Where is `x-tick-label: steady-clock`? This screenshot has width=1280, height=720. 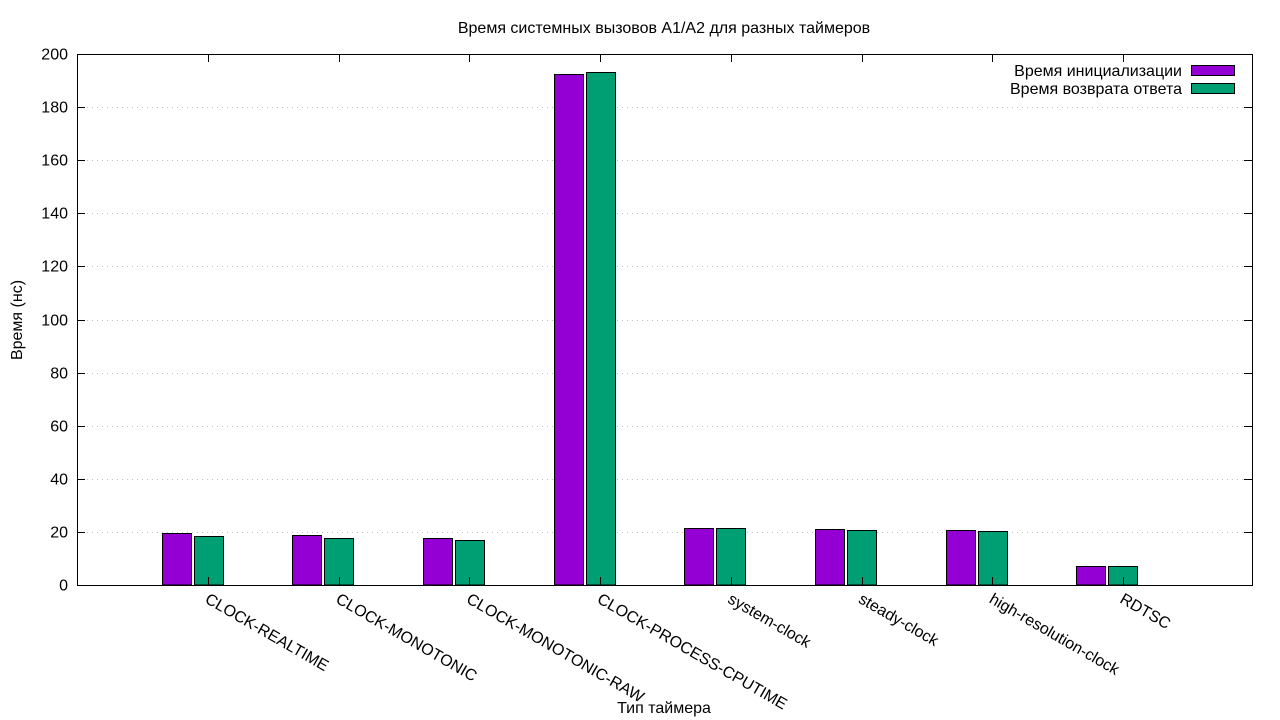 x-tick-label: steady-clock is located at coordinates (899, 621).